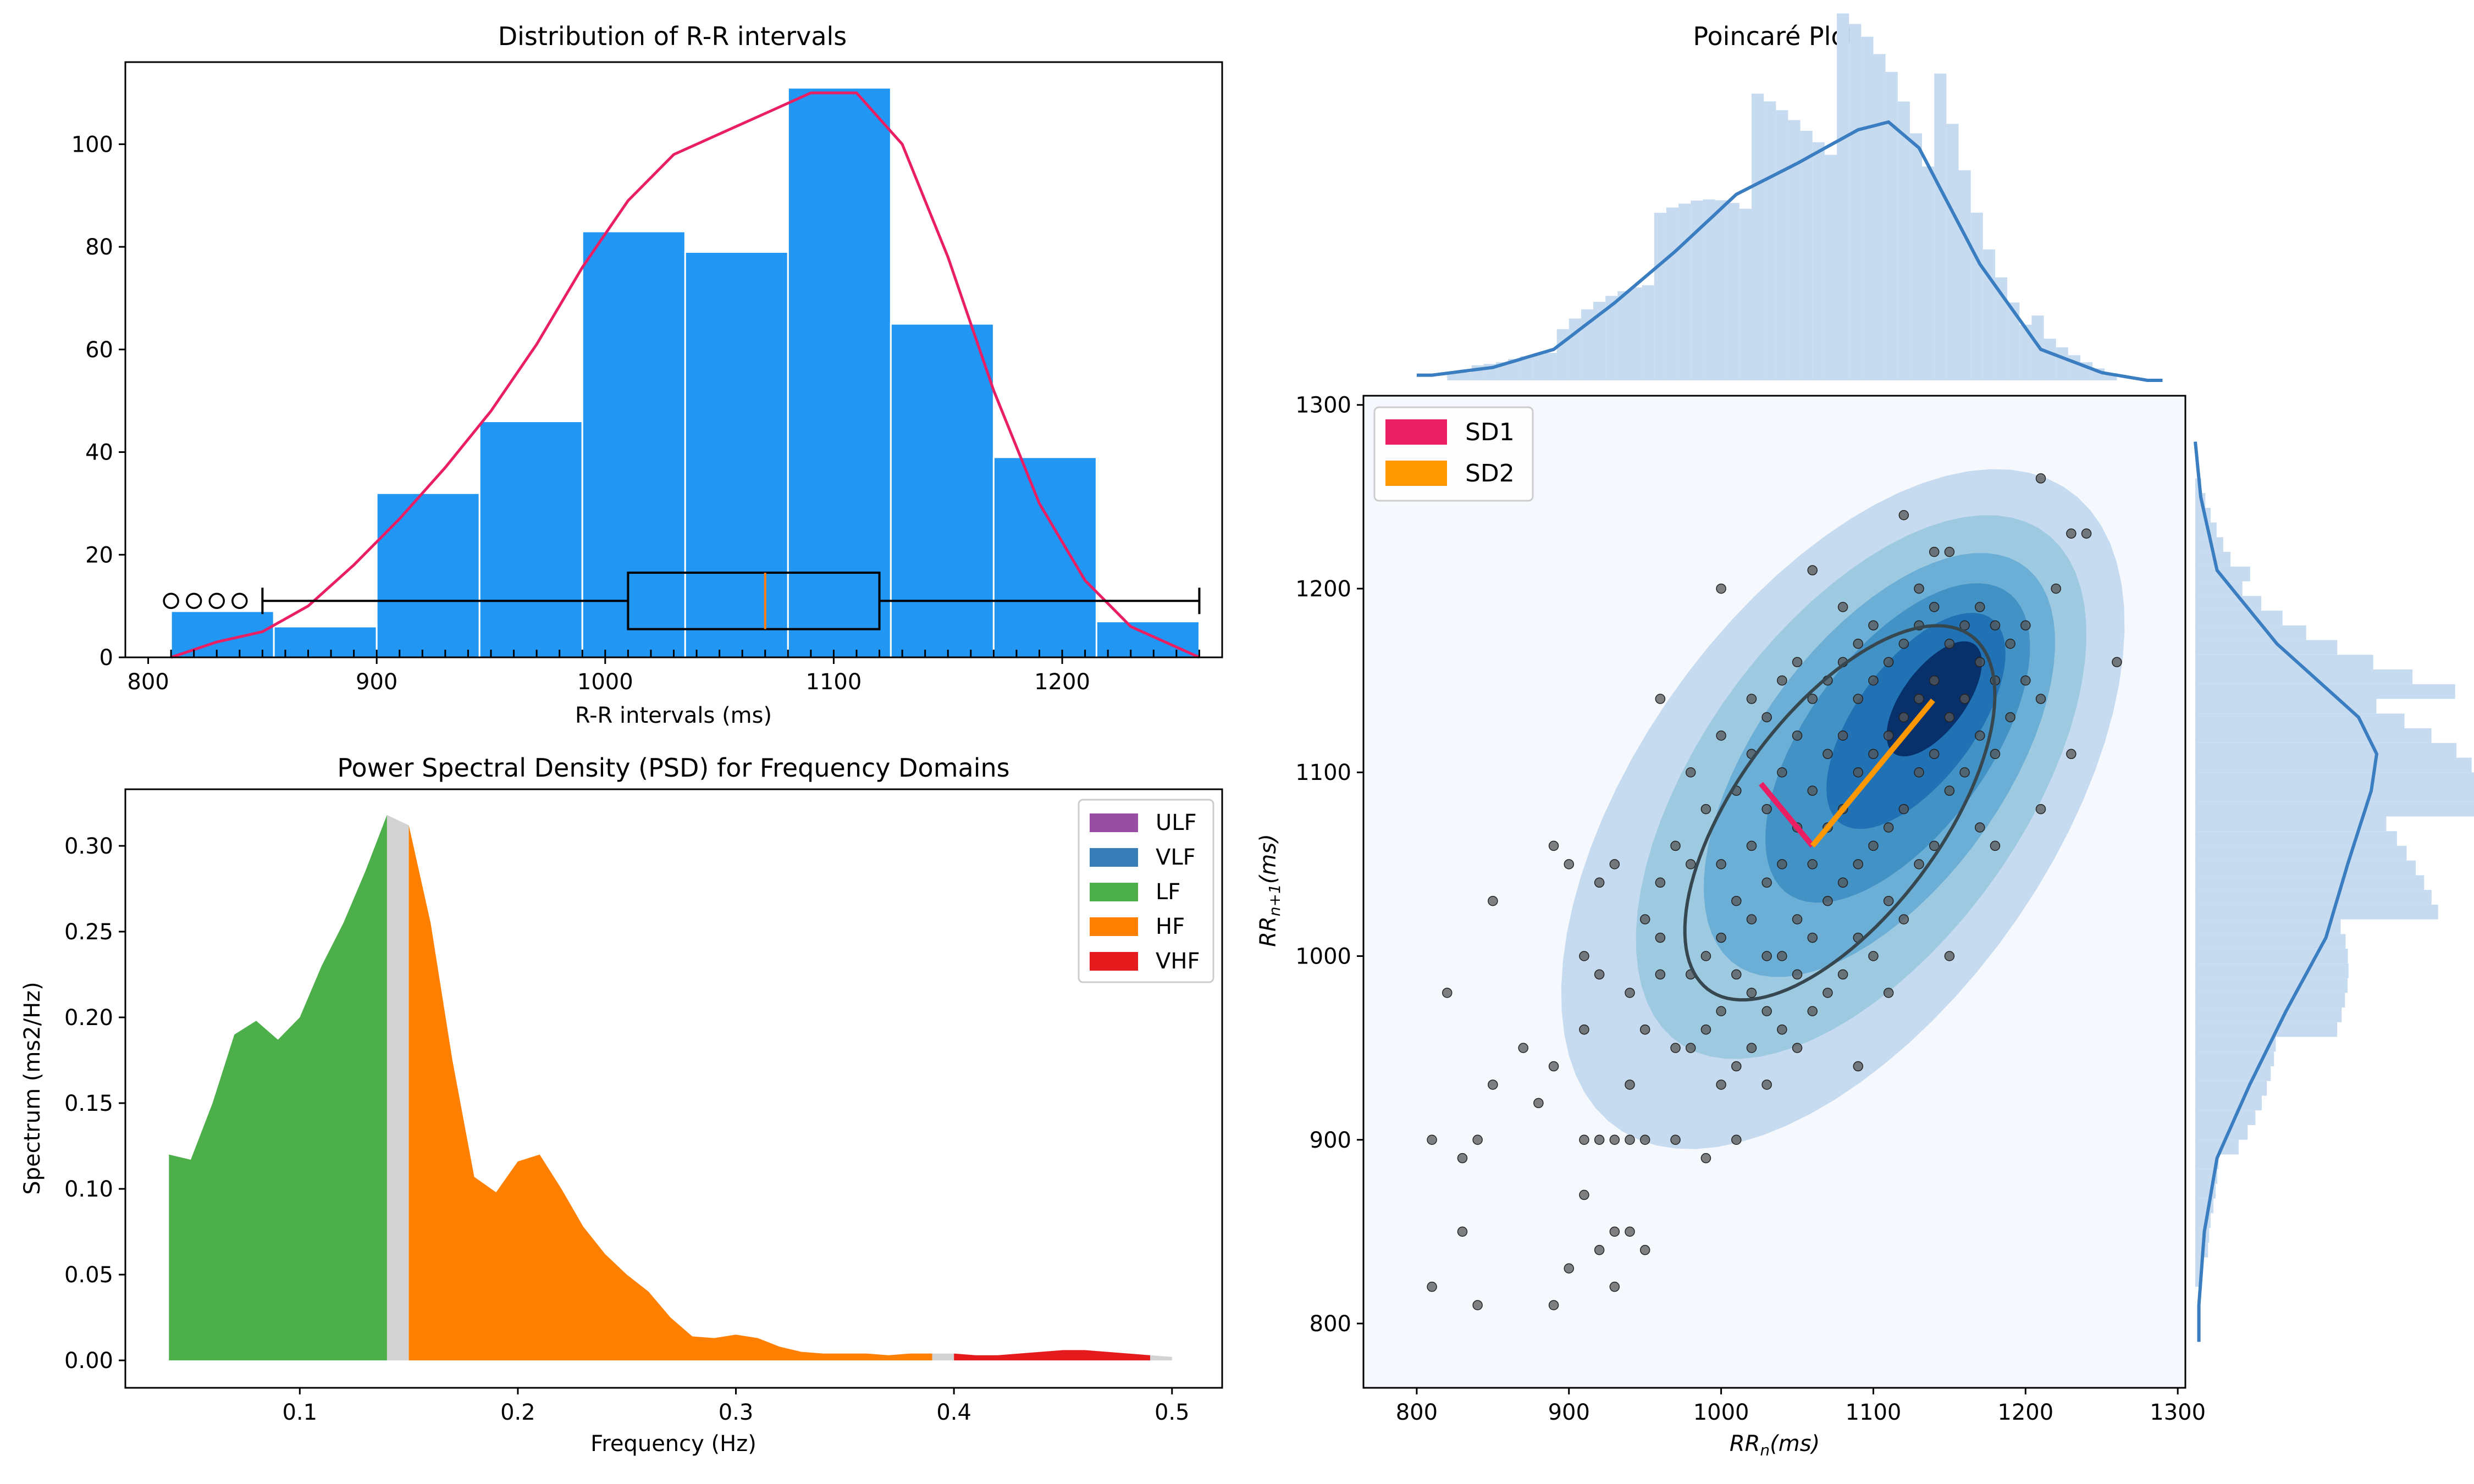  I want to click on psd-legend: ULF VLF LF HF VHF, so click(1146, 891).